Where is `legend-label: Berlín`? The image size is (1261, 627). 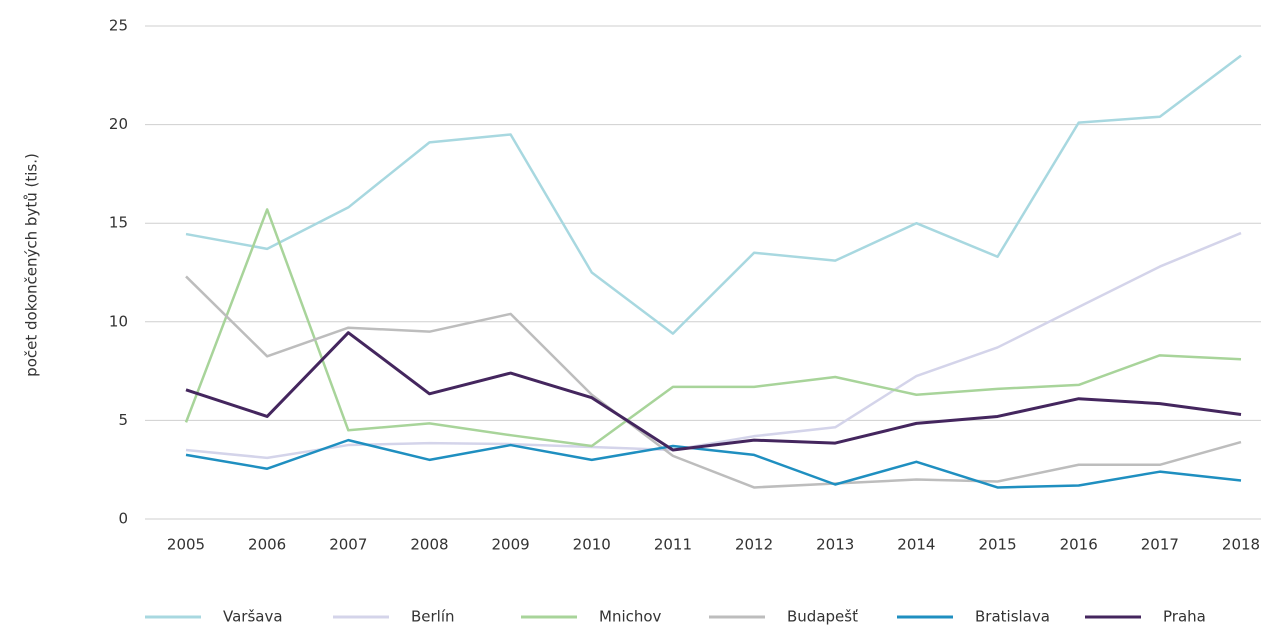
legend-label: Berlín is located at coordinates (433, 617).